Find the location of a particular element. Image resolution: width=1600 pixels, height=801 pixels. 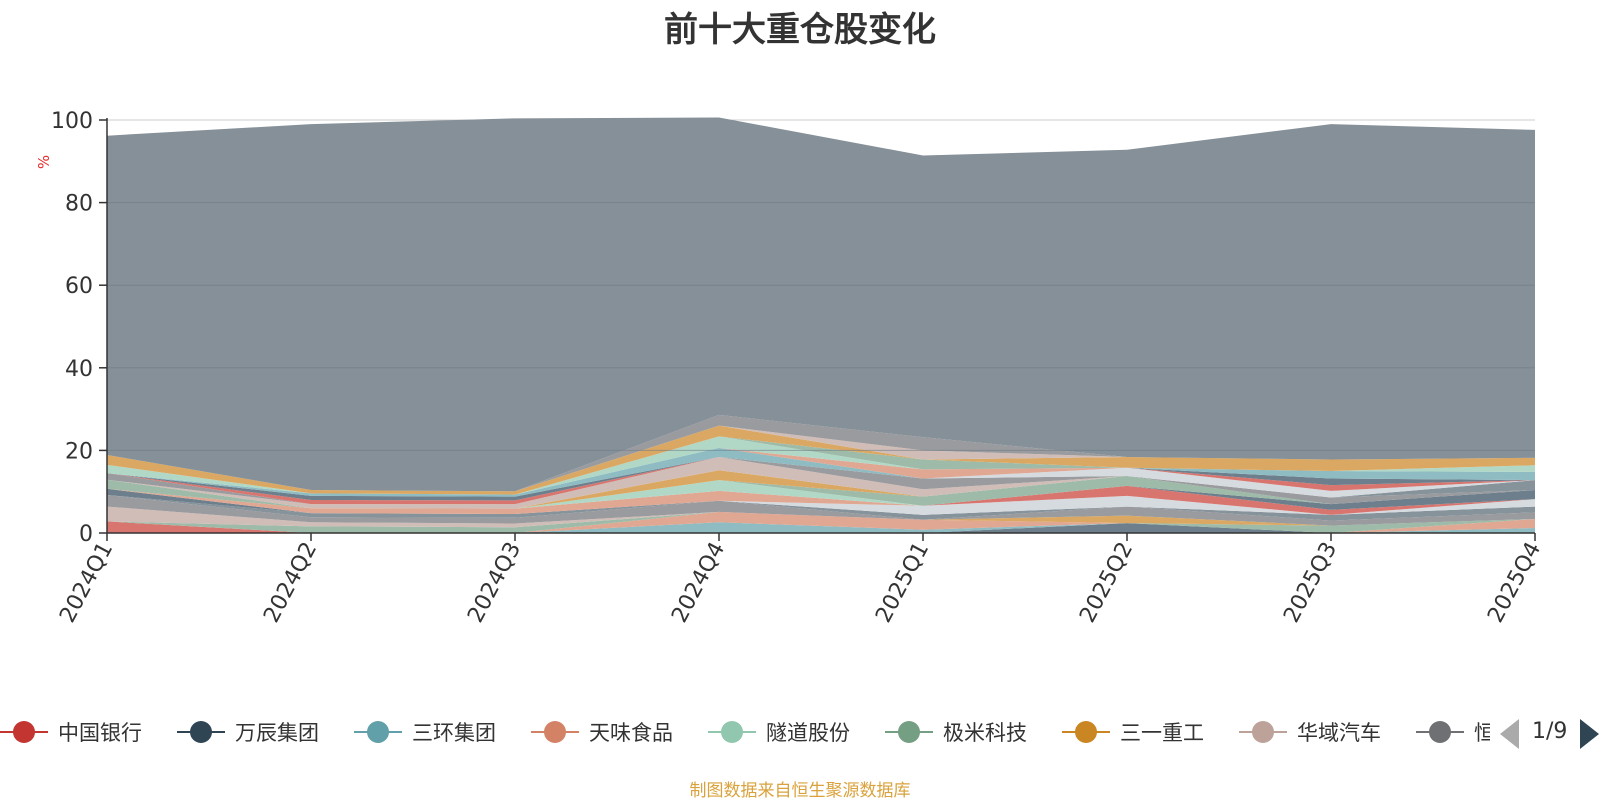

legend-item: 恒立液压 is located at coordinates (1453, 732).